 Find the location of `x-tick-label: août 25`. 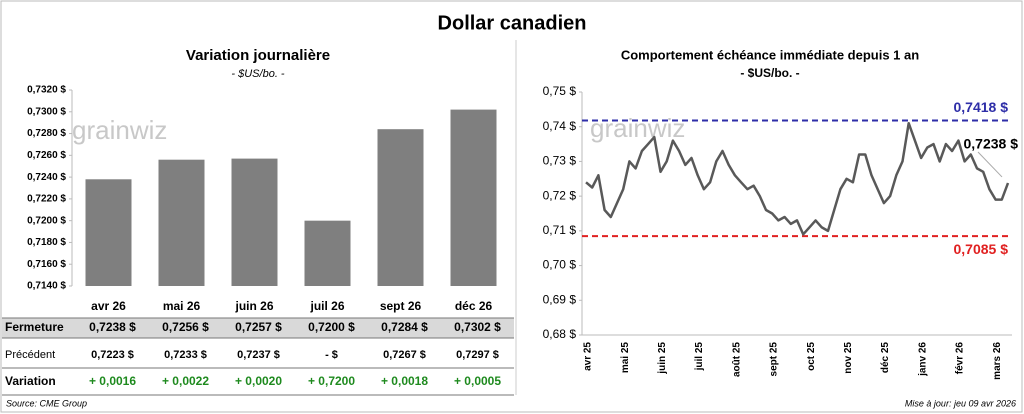

x-tick-label: août 25 is located at coordinates (736, 359).